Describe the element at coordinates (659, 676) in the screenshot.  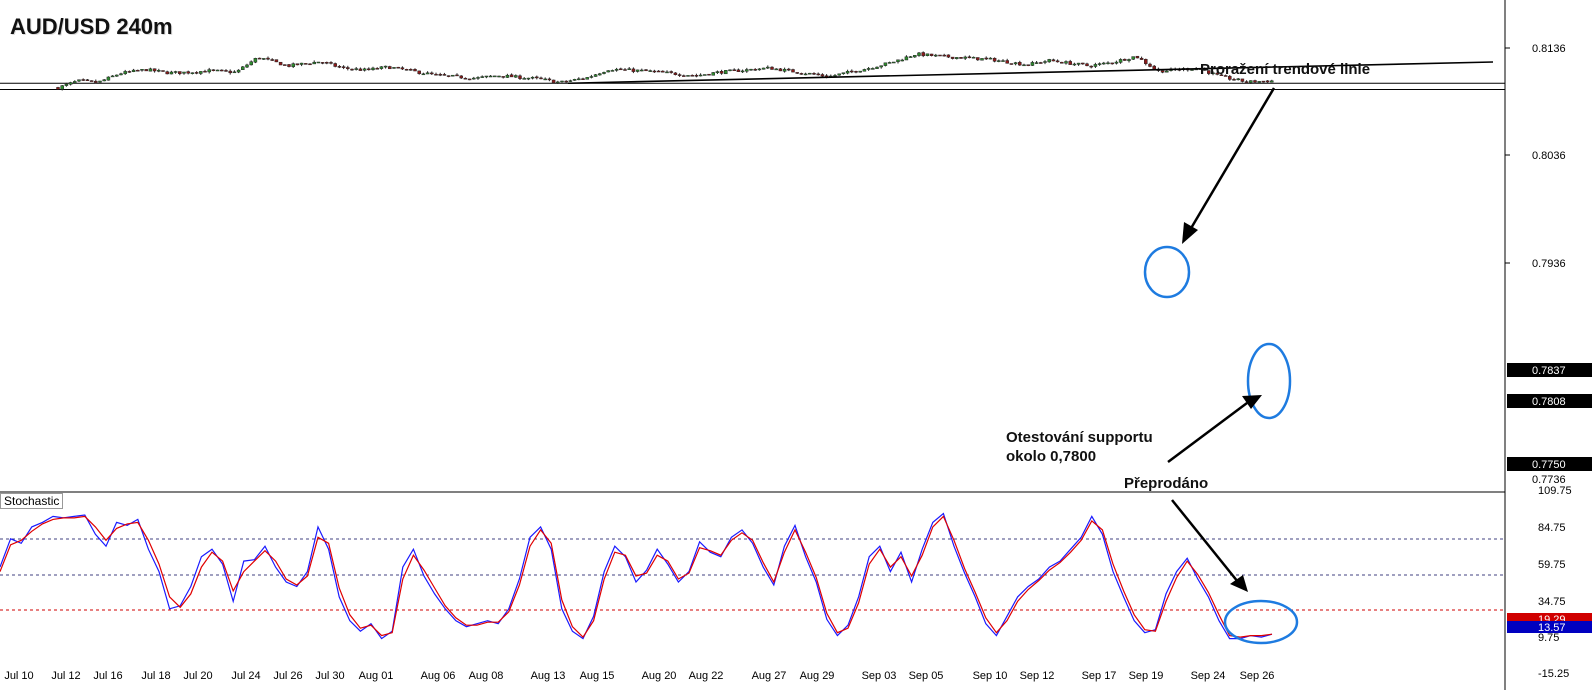
I see `x-tick-label: Aug 20` at that location.